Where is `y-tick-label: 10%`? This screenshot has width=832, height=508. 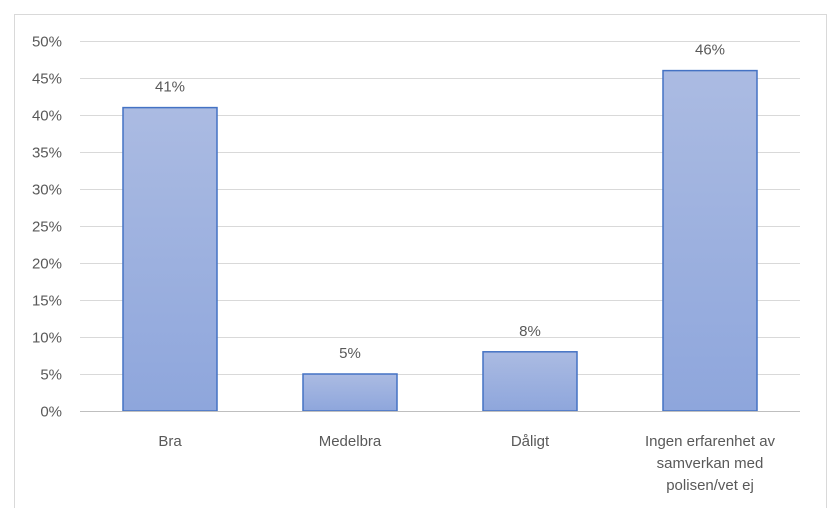
y-tick-label: 10% is located at coordinates (47, 338).